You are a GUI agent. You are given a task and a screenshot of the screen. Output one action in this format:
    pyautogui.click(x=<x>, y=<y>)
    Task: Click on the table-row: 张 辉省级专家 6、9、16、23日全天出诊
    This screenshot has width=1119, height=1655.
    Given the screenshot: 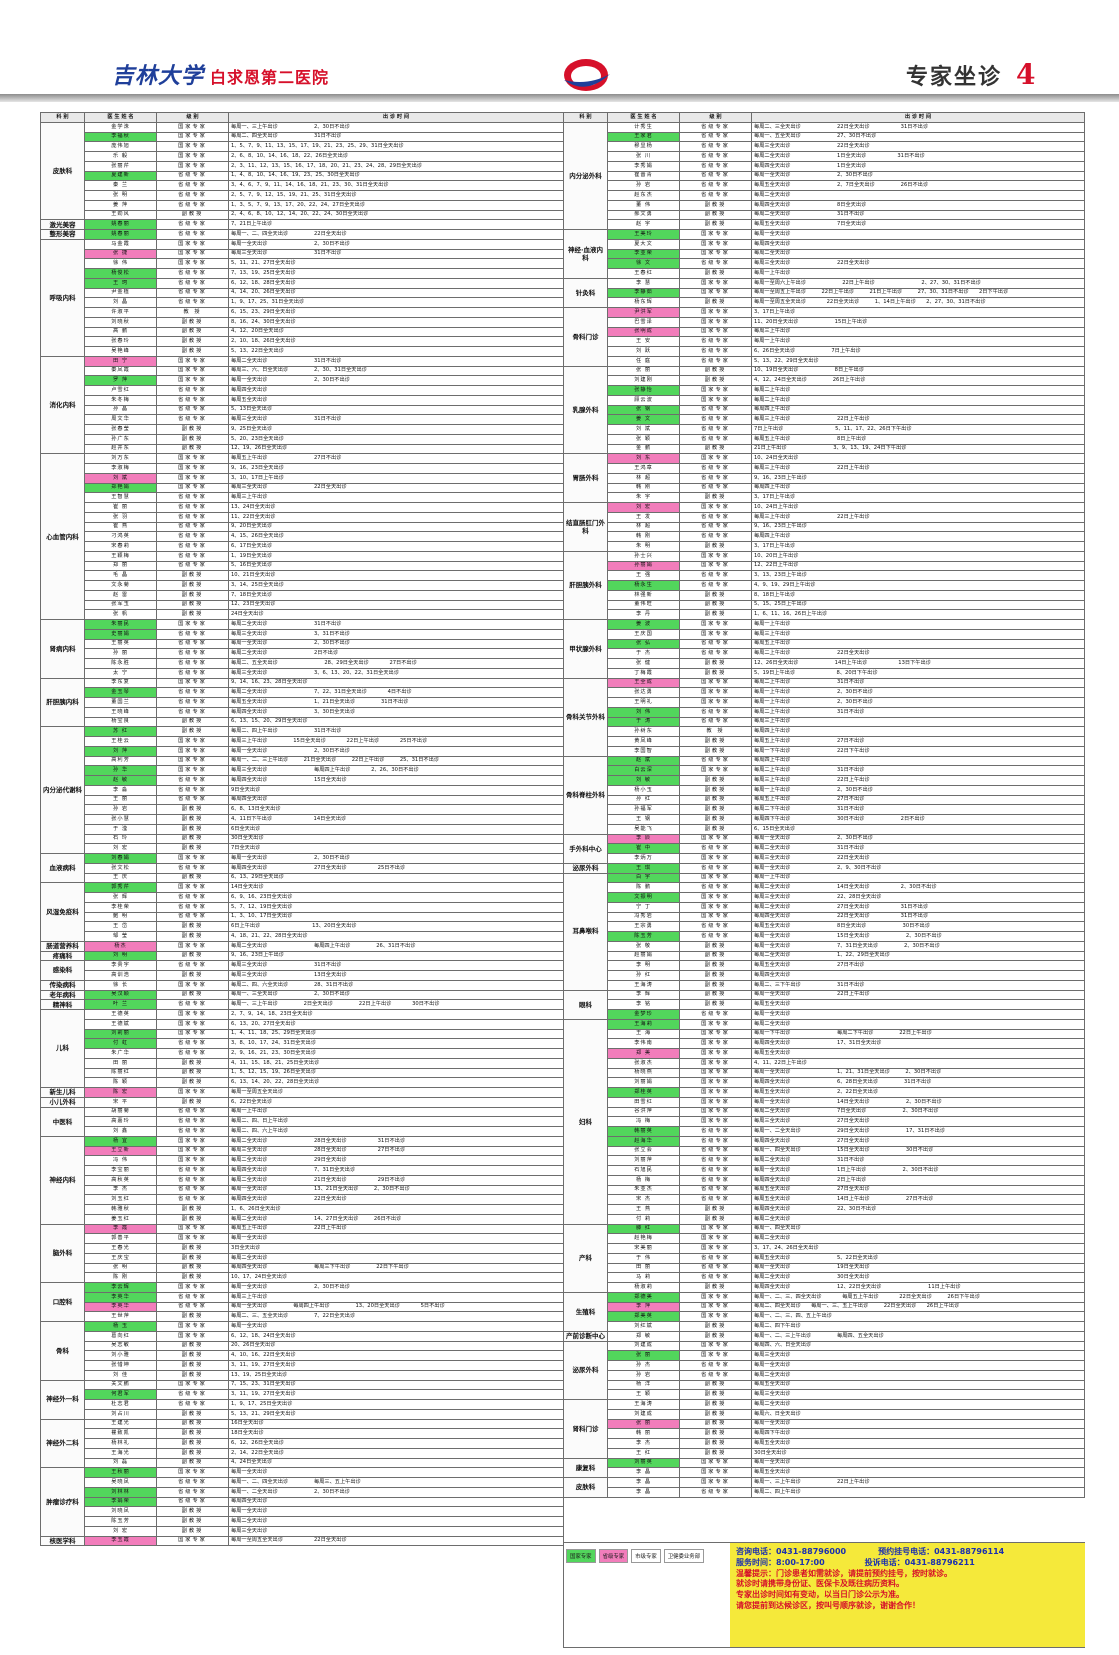 What is the action you would take?
    pyautogui.click(x=302, y=897)
    